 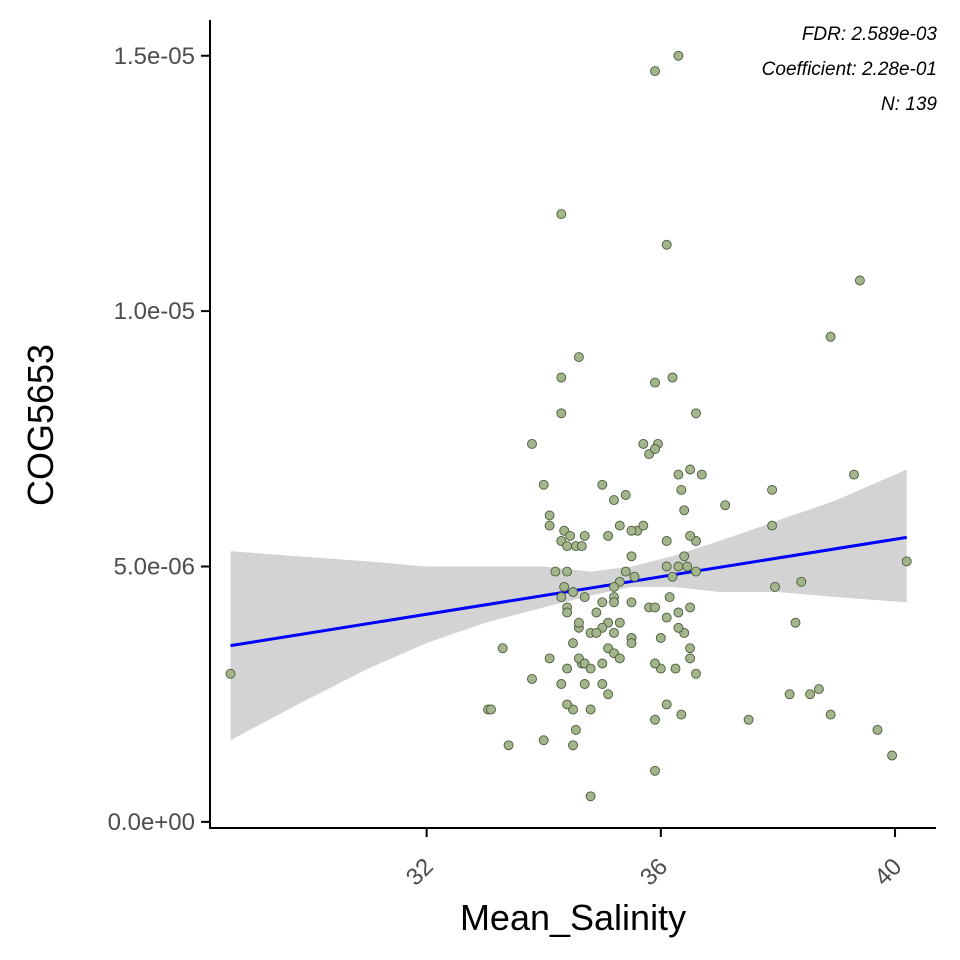 I want to click on y-tick-label: 0.0e+00, so click(x=151, y=822).